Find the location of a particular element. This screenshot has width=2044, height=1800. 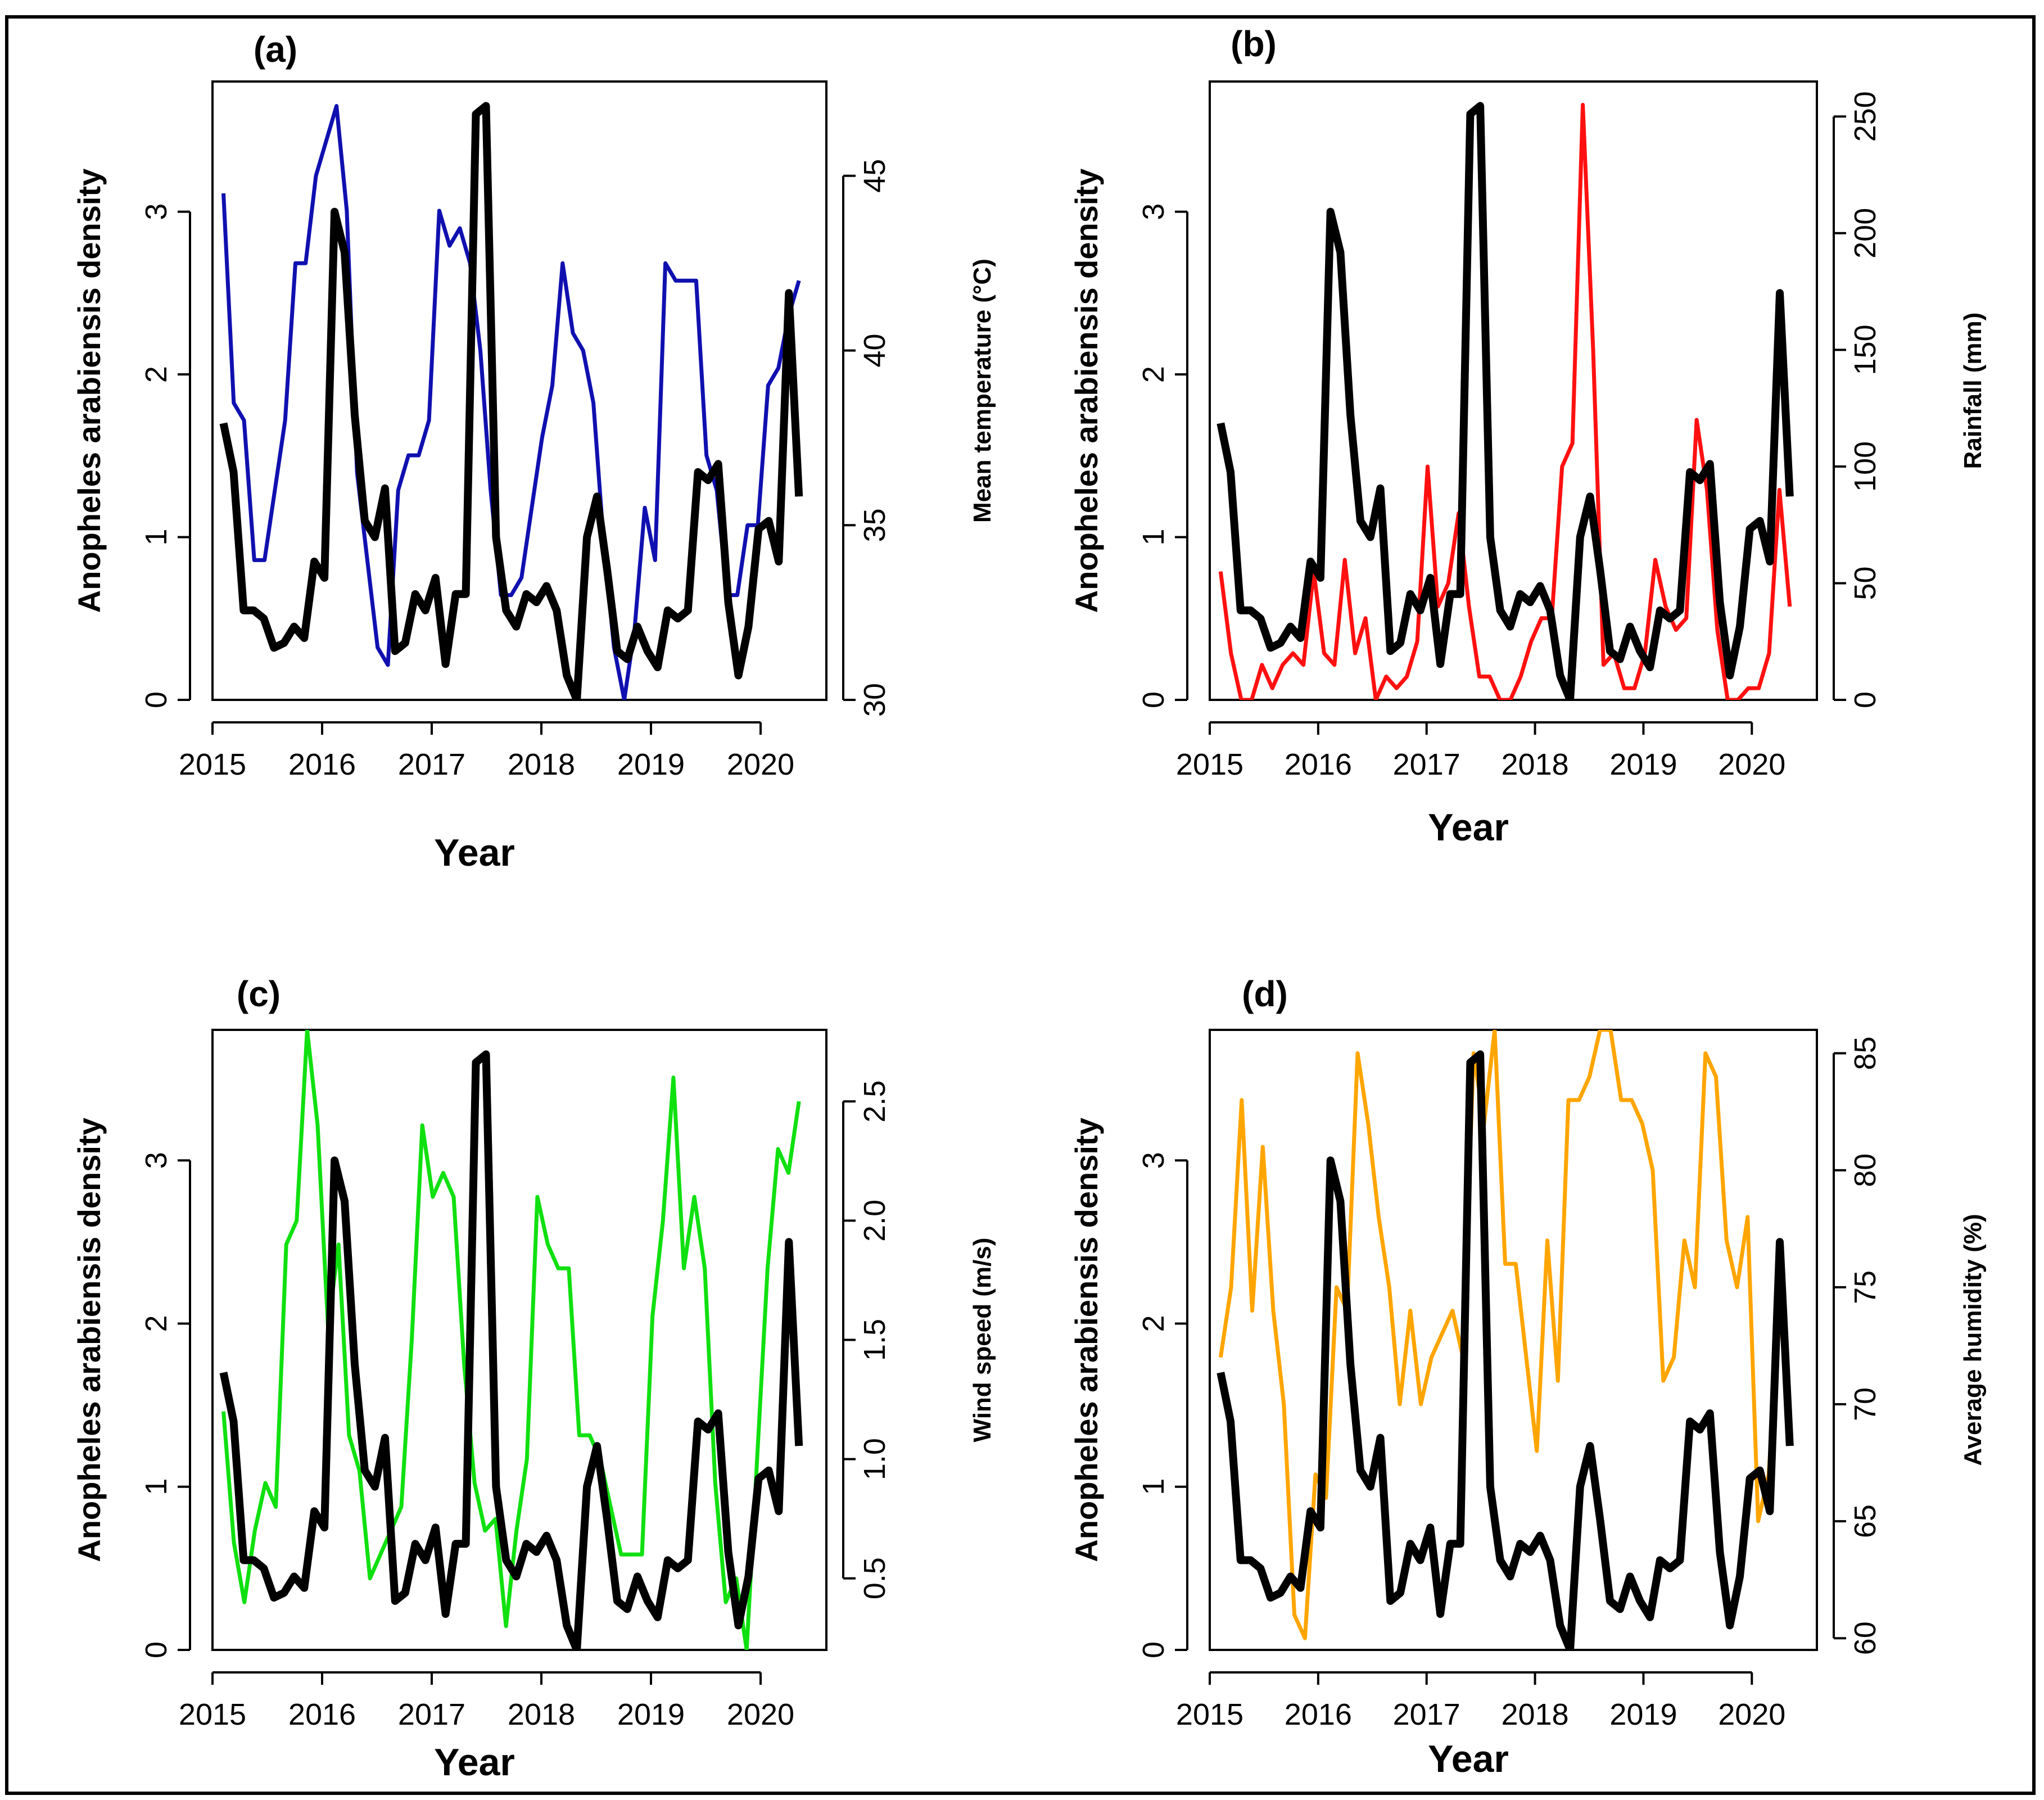

y2-tick-label: 250 is located at coordinates (1865, 116).